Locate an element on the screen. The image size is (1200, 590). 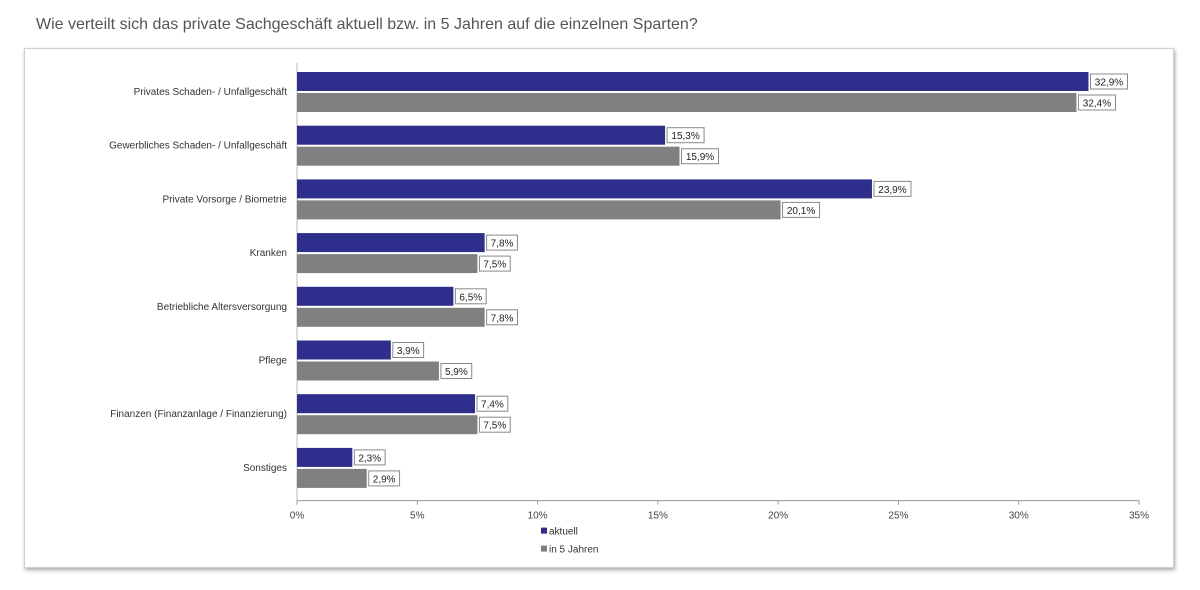
category-label: Kranken is located at coordinates (268, 253).